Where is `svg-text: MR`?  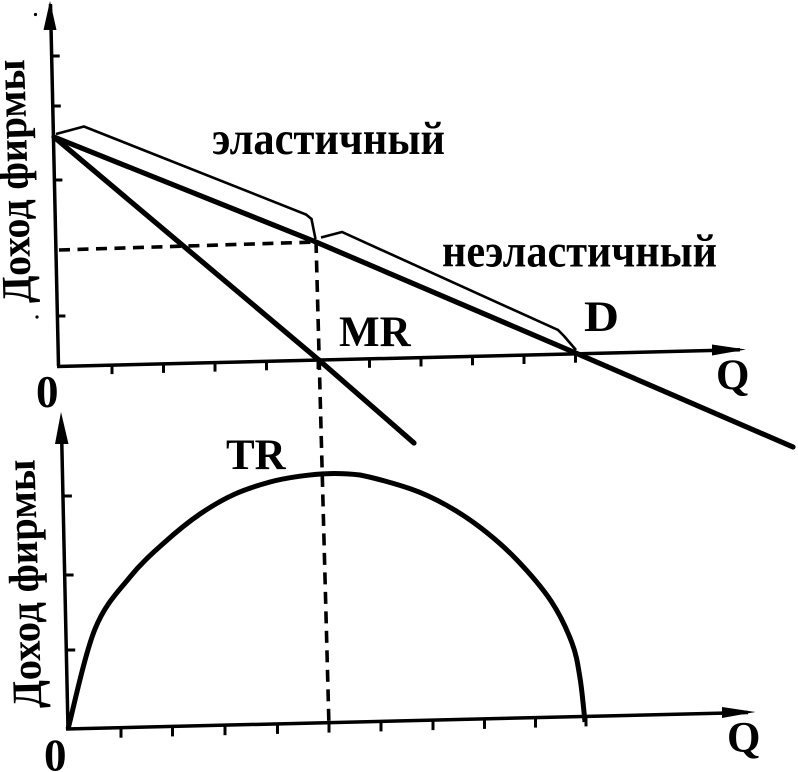
svg-text: MR is located at coordinates (375, 332).